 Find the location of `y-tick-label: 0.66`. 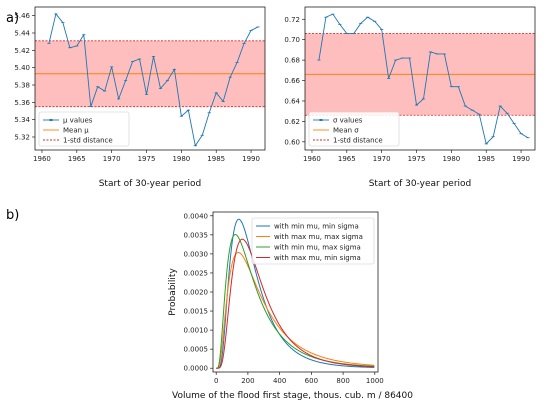

y-tick-label: 0.66 is located at coordinates (292, 81).